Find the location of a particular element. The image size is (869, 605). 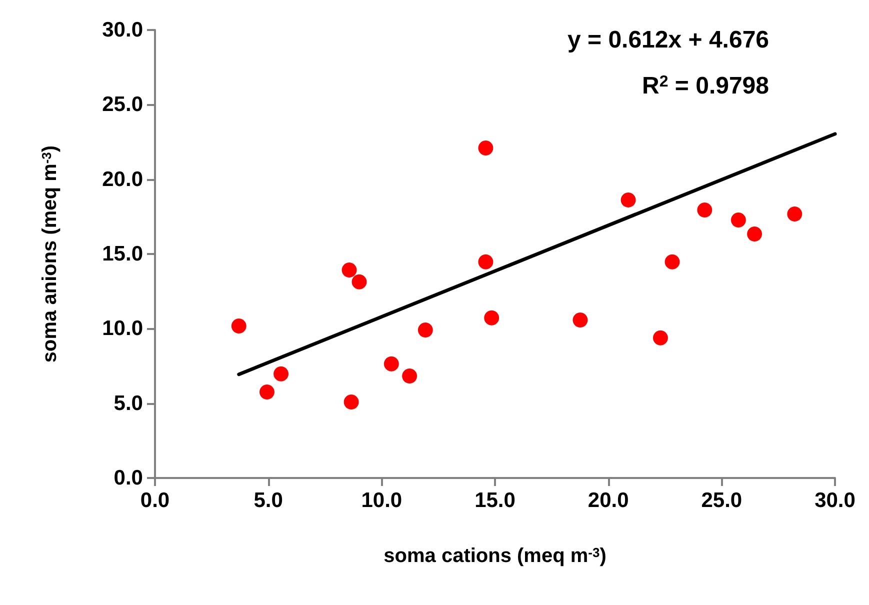

x-tick-label: 5.0 is located at coordinates (268, 500).